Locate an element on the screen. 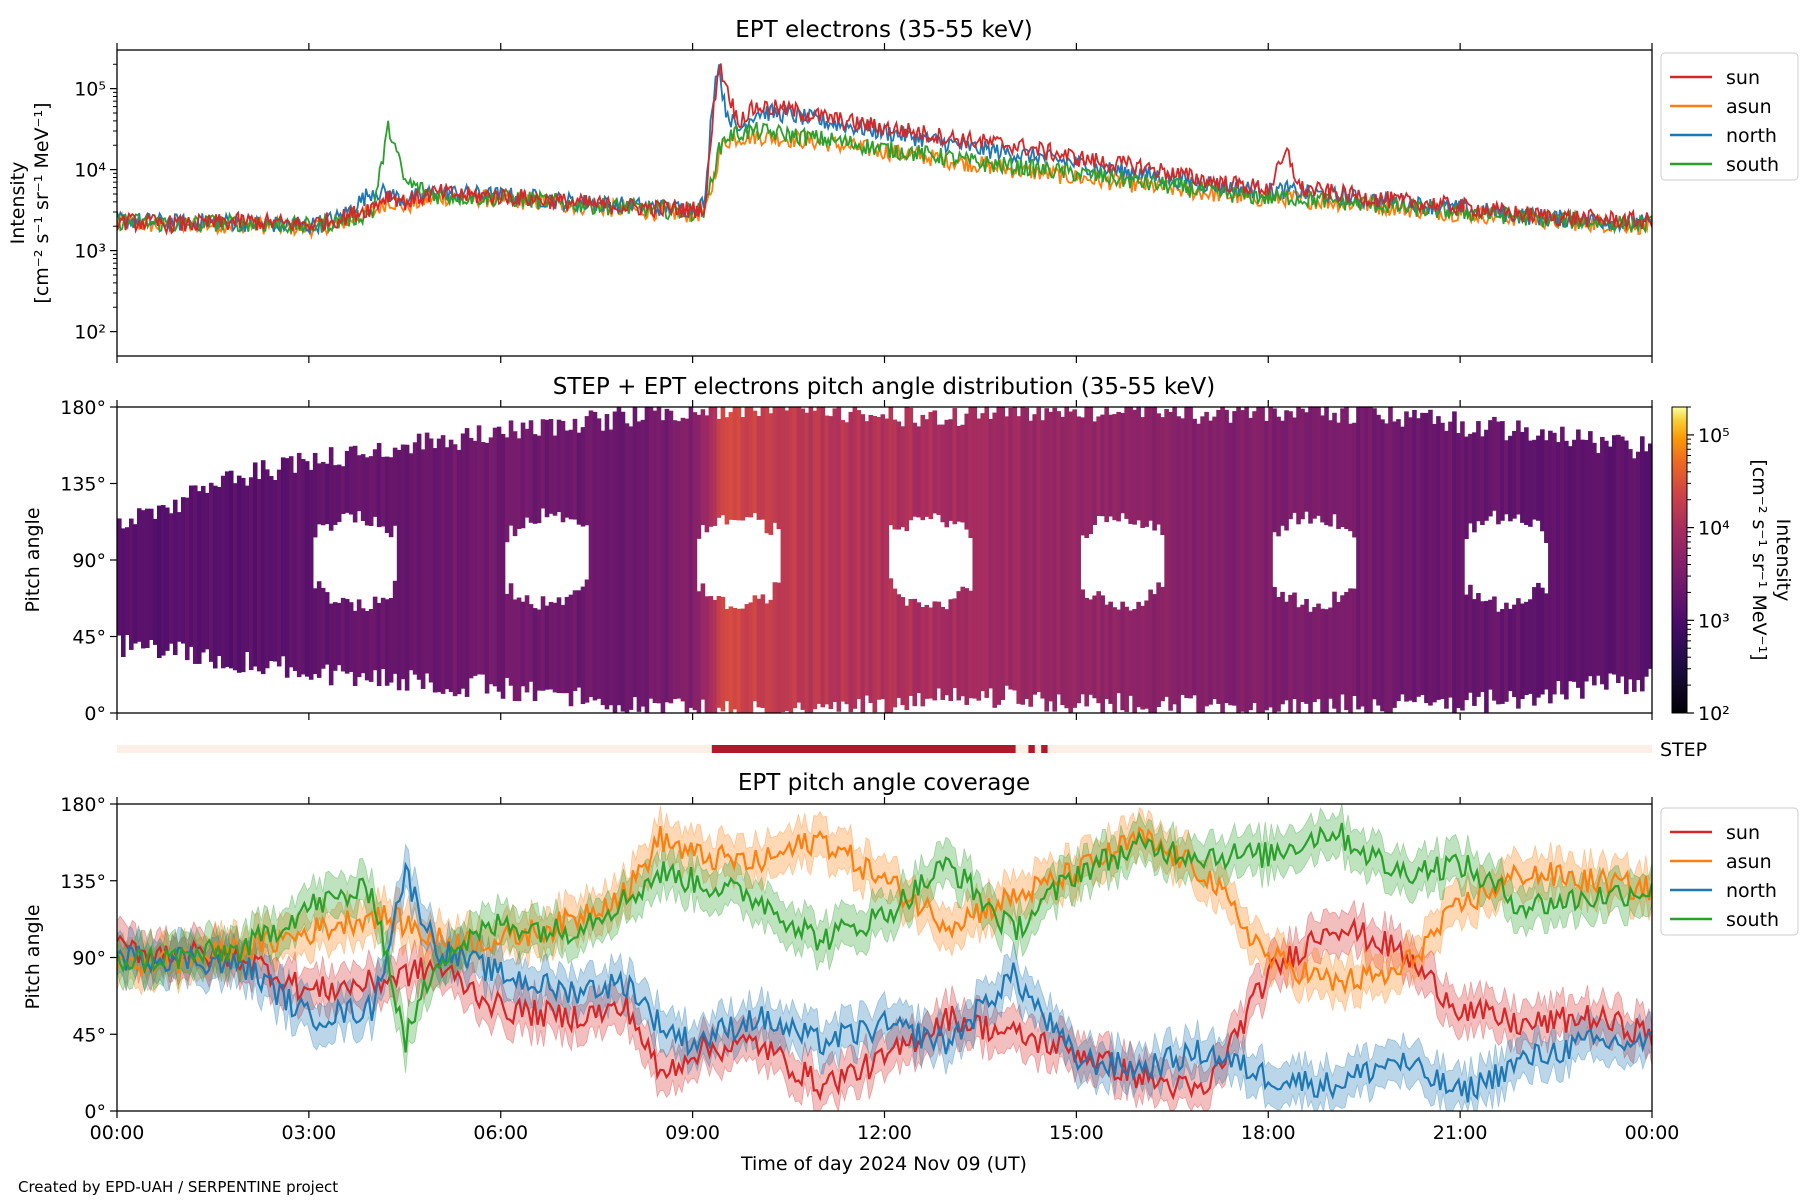 This screenshot has width=1800, height=1200. panel1-title: EPT electrons (35-55 keV) is located at coordinates (883, 30).